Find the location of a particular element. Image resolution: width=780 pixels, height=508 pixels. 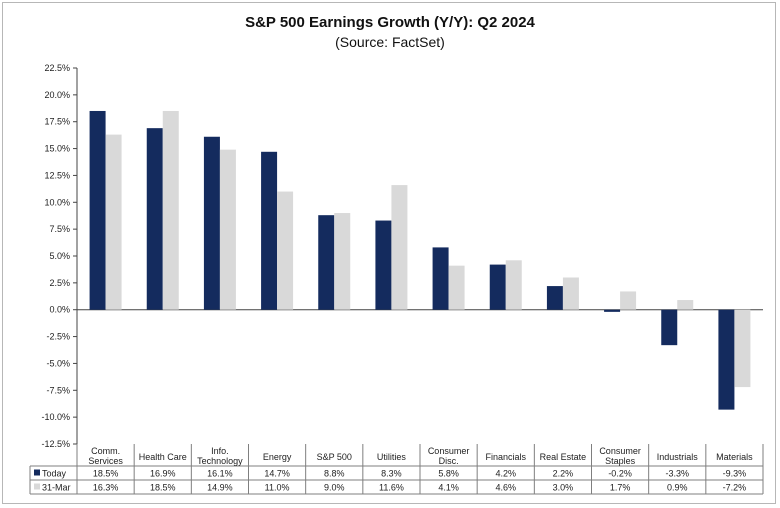

data-label: 16.3% is located at coordinates (106, 488).